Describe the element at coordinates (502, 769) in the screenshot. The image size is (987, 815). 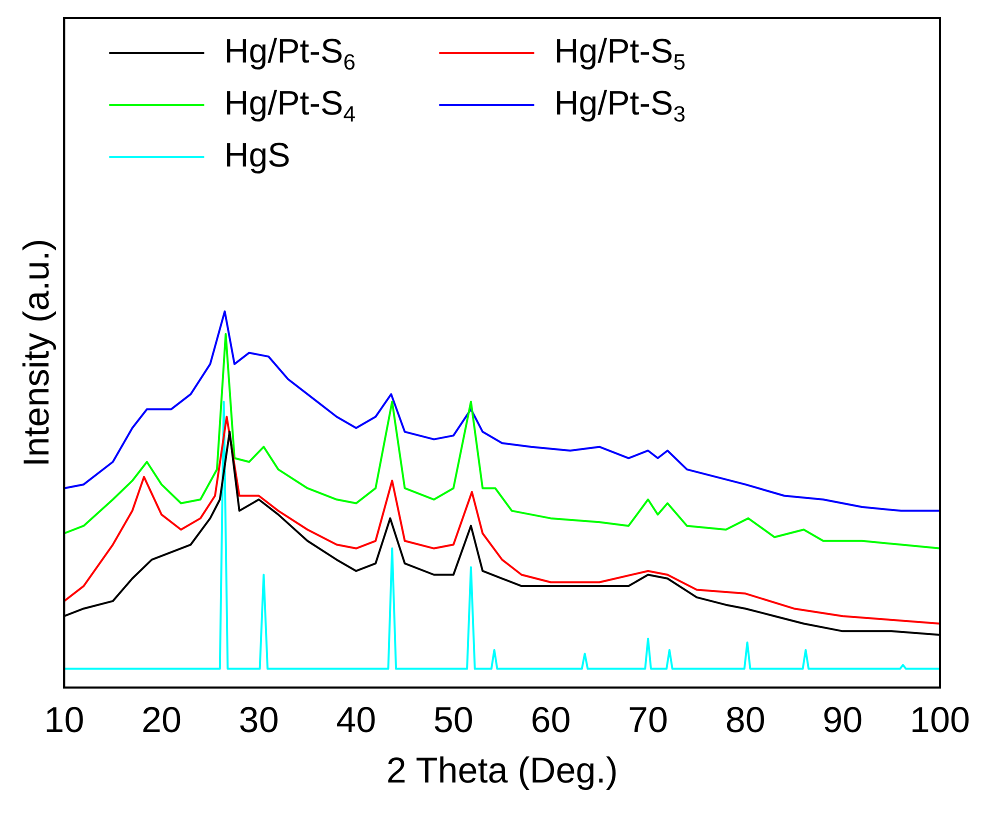
I see `x-axis-title: 2 Theta (Deg.)` at that location.